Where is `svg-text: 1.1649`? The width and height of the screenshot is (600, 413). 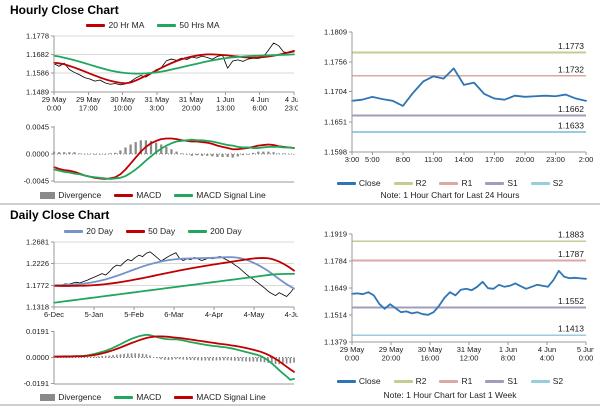 svg-text: 1.1649 is located at coordinates (335, 288).